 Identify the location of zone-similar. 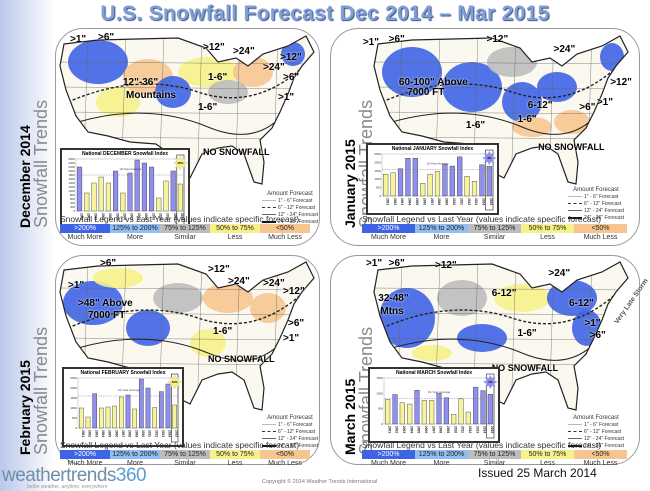
(462, 298).